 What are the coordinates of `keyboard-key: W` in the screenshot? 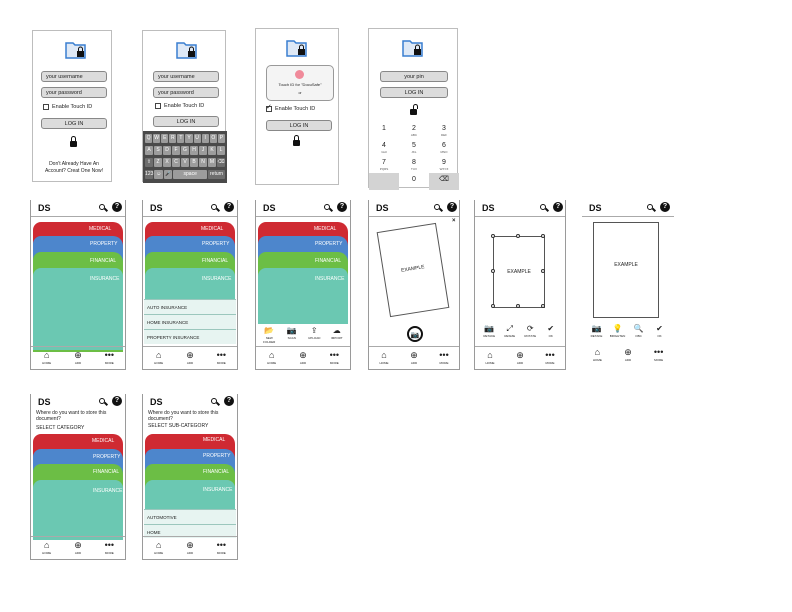 It's located at (157, 138).